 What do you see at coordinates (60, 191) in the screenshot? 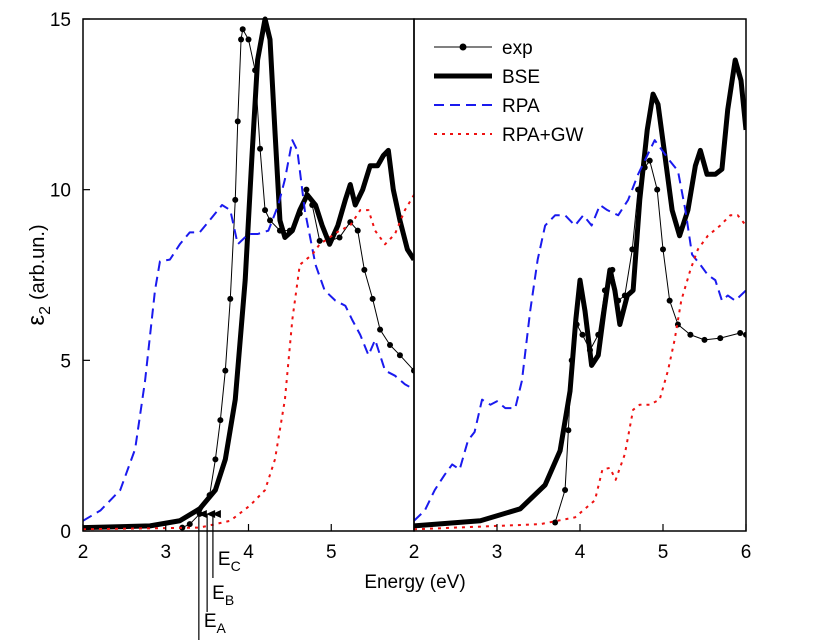
I see `y-tick-label: 10` at bounding box center [60, 191].